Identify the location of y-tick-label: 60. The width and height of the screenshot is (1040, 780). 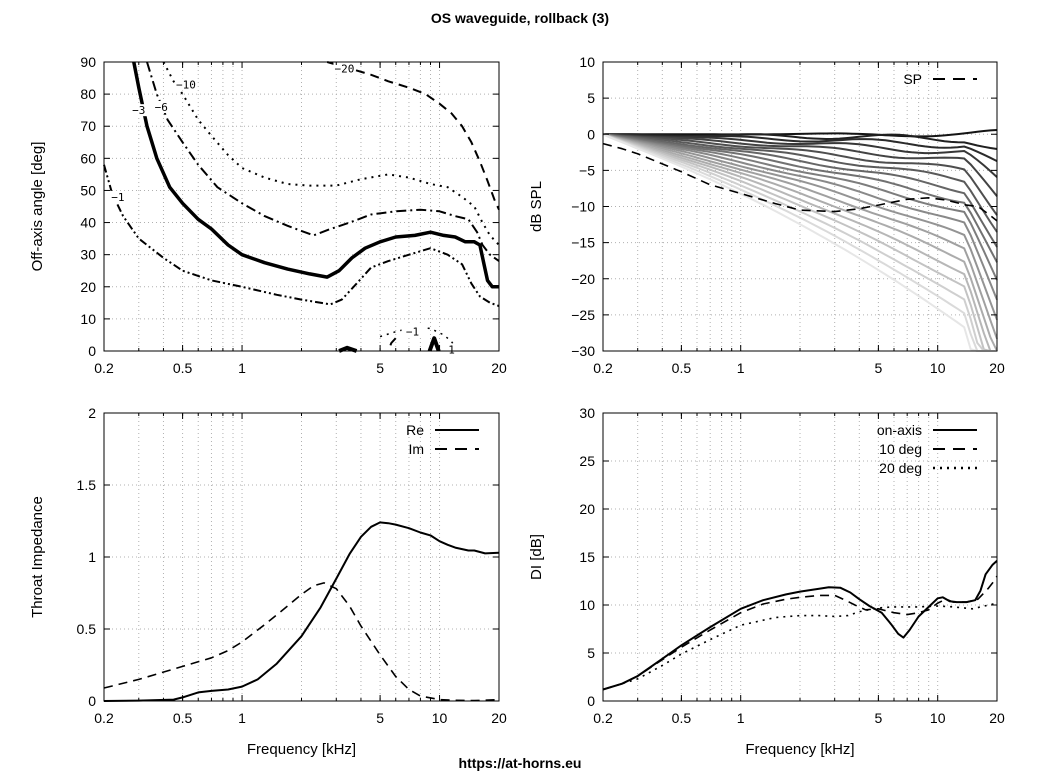
(88, 158).